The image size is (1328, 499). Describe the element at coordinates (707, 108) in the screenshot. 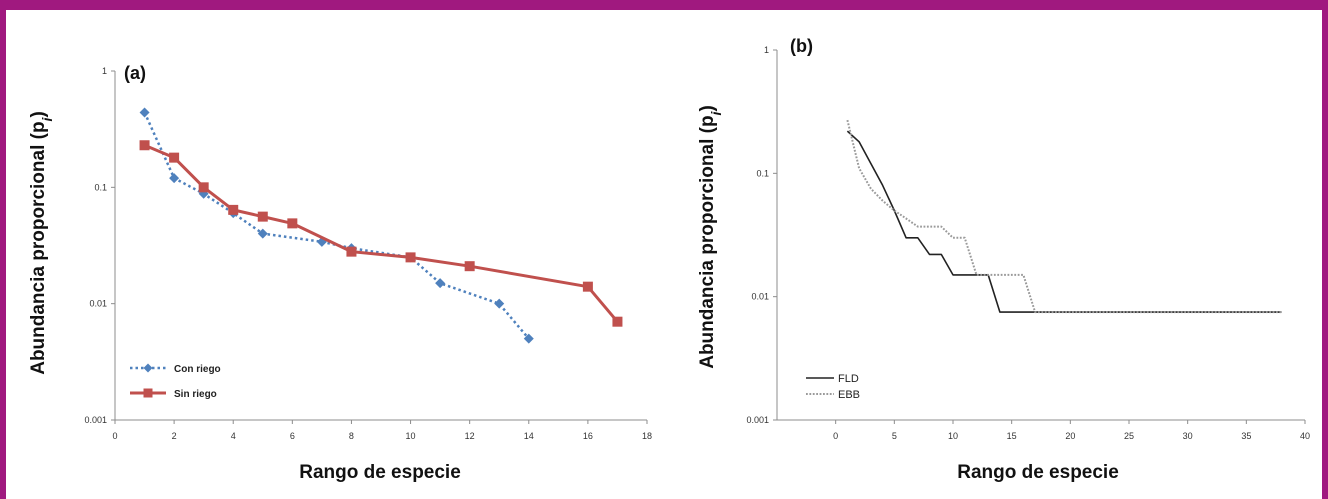

I see `panel-b-ylabel-close: )` at that location.